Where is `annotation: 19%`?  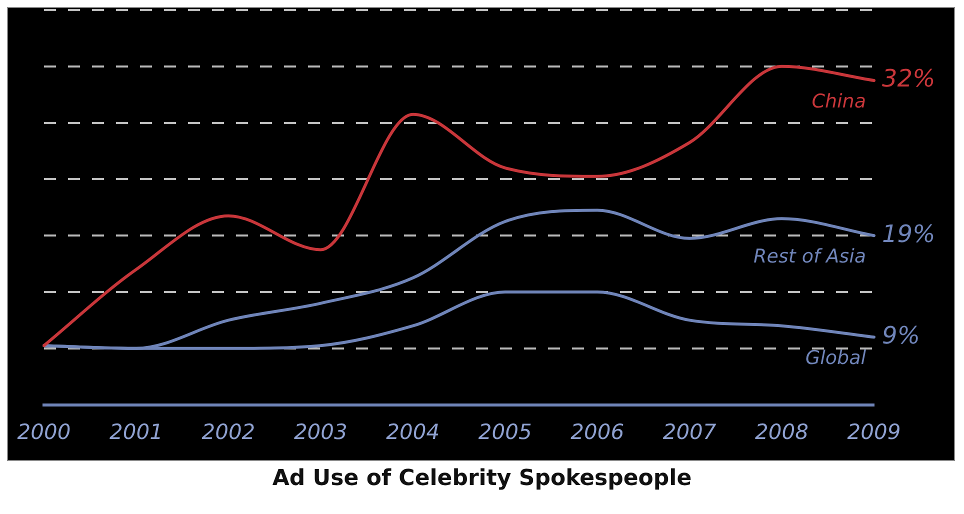
annotation: 19% is located at coordinates (909, 234).